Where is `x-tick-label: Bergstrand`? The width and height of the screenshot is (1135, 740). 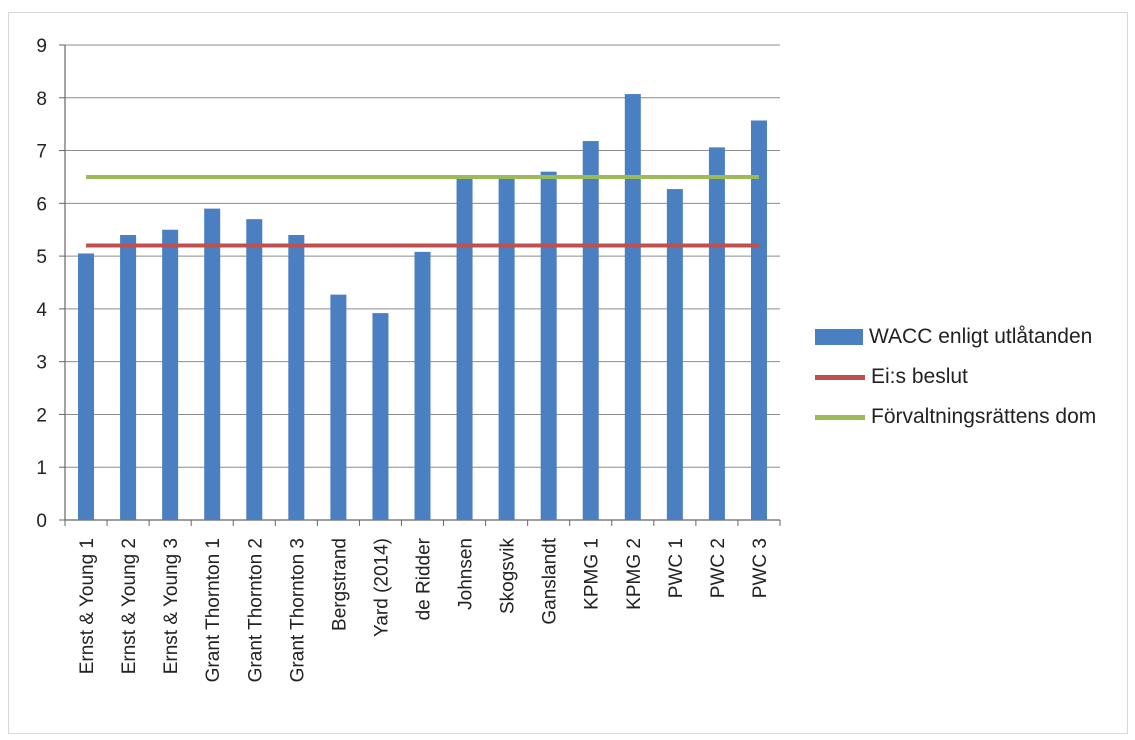 x-tick-label: Bergstrand is located at coordinates (339, 584).